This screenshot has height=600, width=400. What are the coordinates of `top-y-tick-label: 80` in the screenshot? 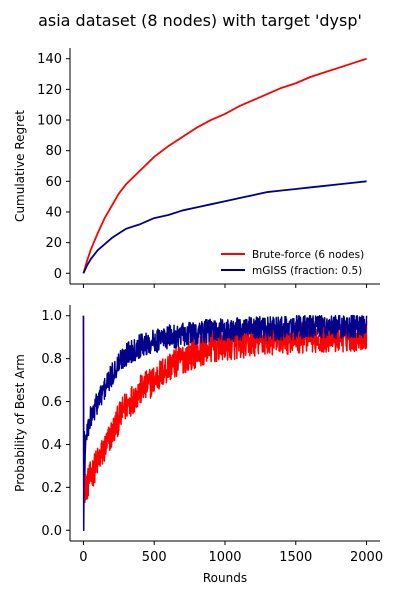 It's located at (53, 151).